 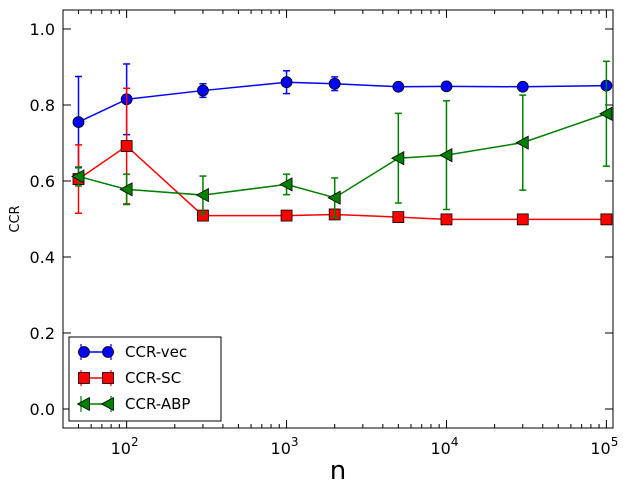 What do you see at coordinates (42, 257) in the screenshot?
I see `y-tick-label: 0.4` at bounding box center [42, 257].